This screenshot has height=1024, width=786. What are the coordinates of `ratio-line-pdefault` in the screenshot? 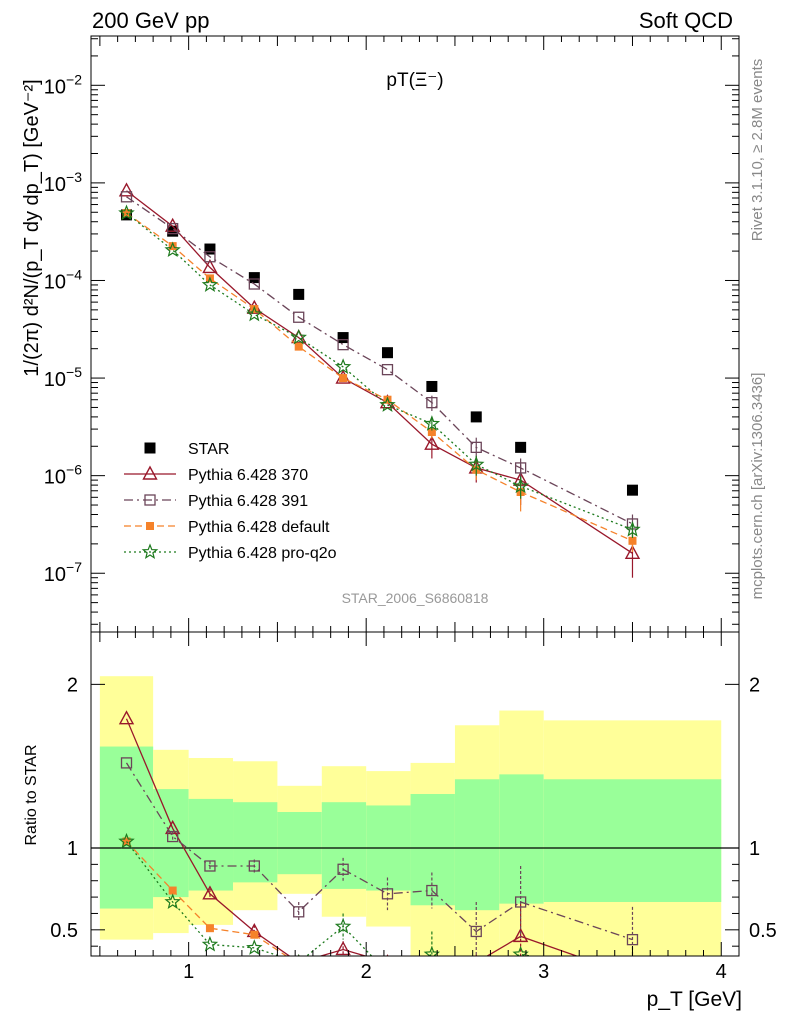 It's located at (207, 898).